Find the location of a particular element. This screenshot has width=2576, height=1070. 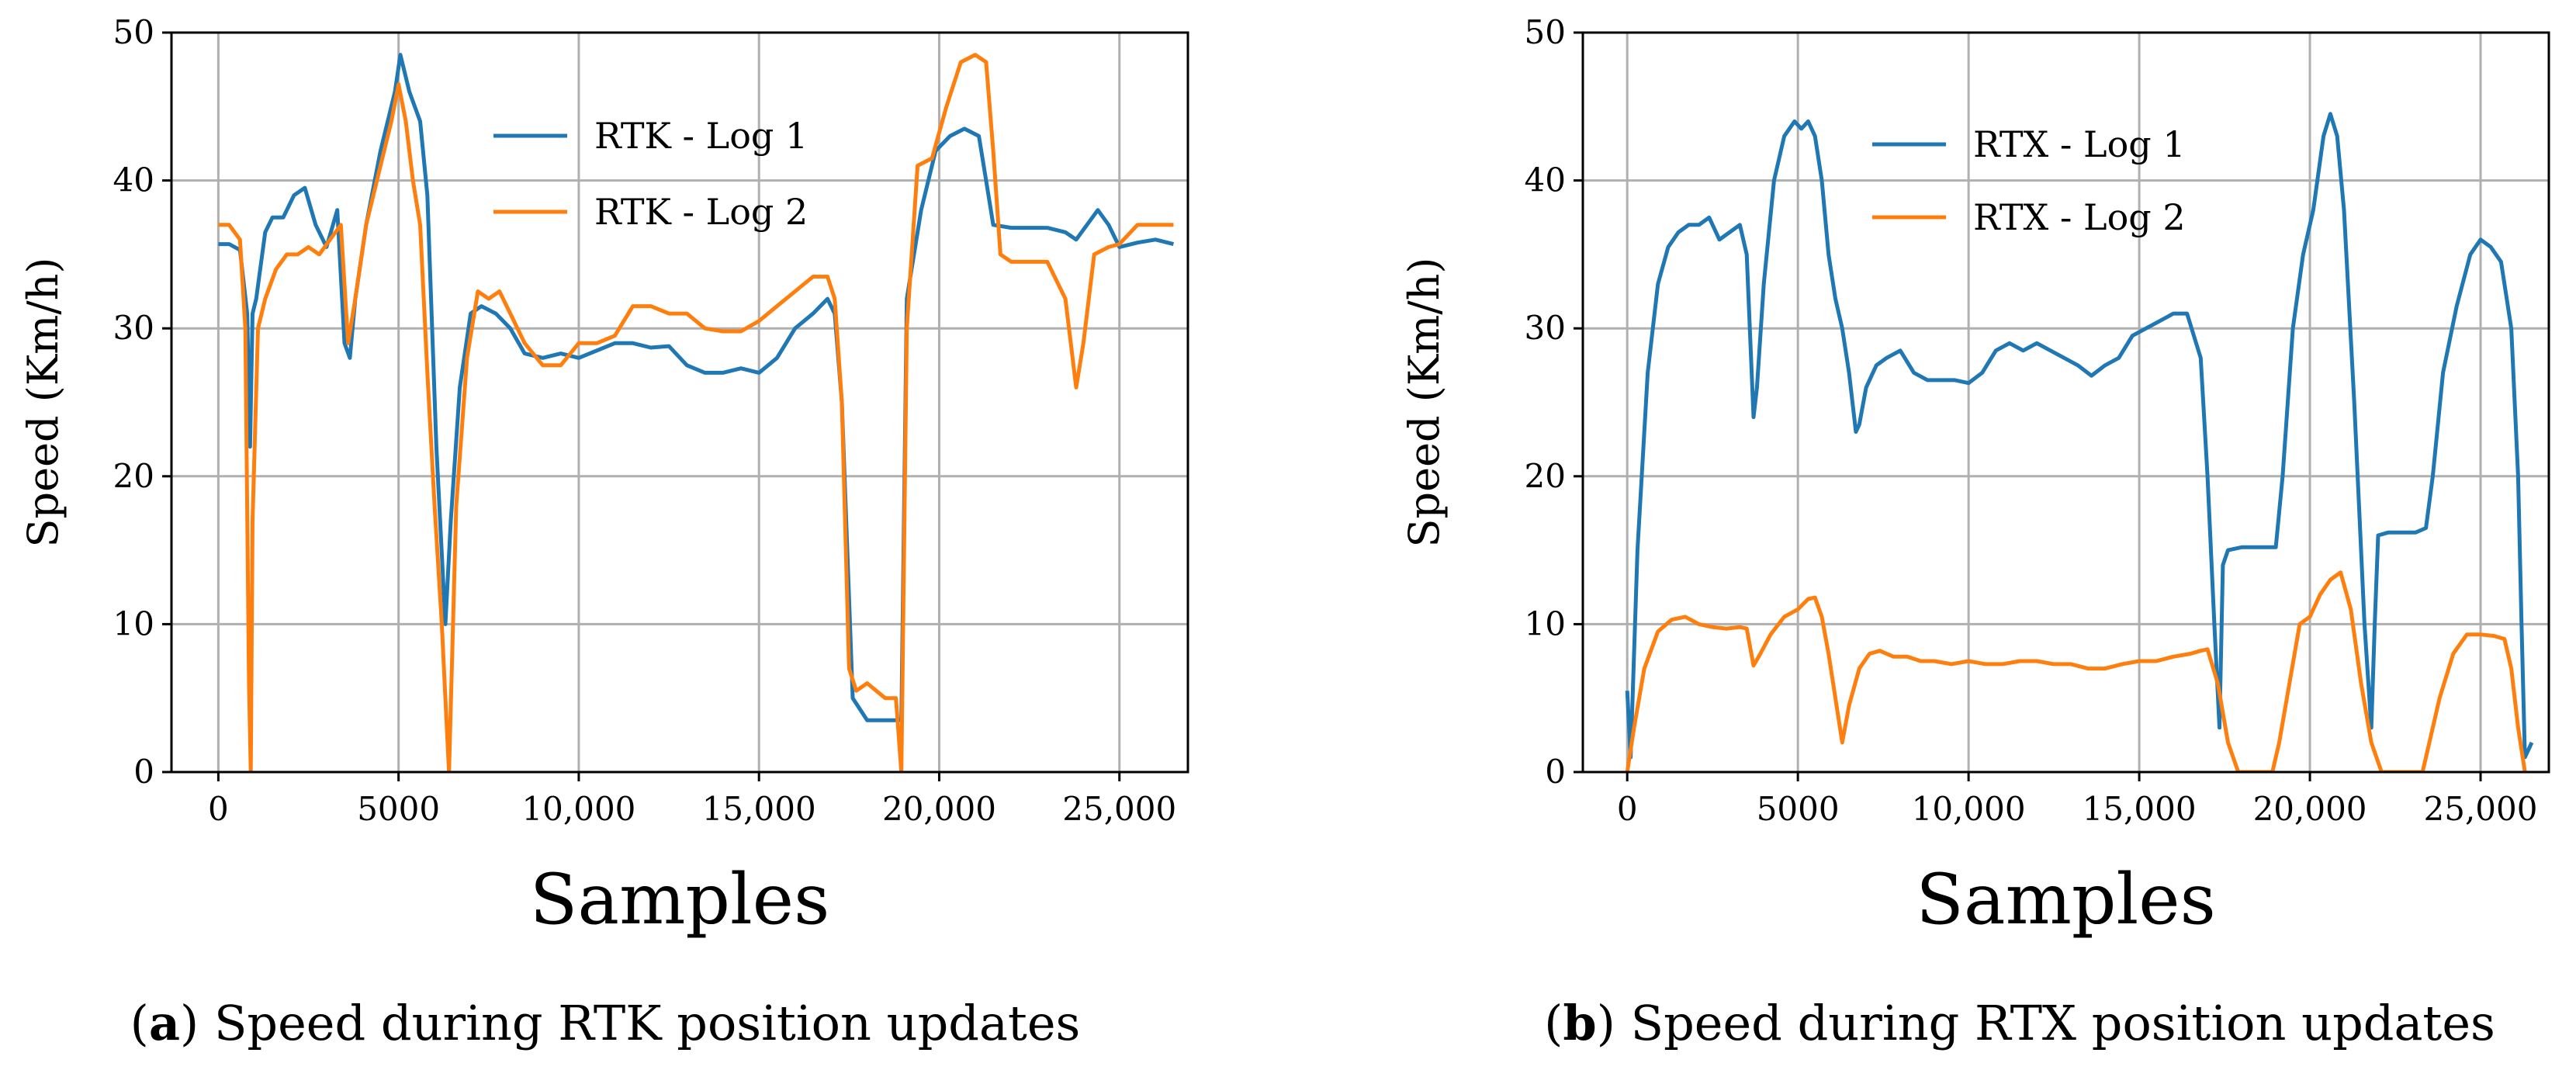

caption: (a) Speed during RTK position updates is located at coordinates (605, 1023).